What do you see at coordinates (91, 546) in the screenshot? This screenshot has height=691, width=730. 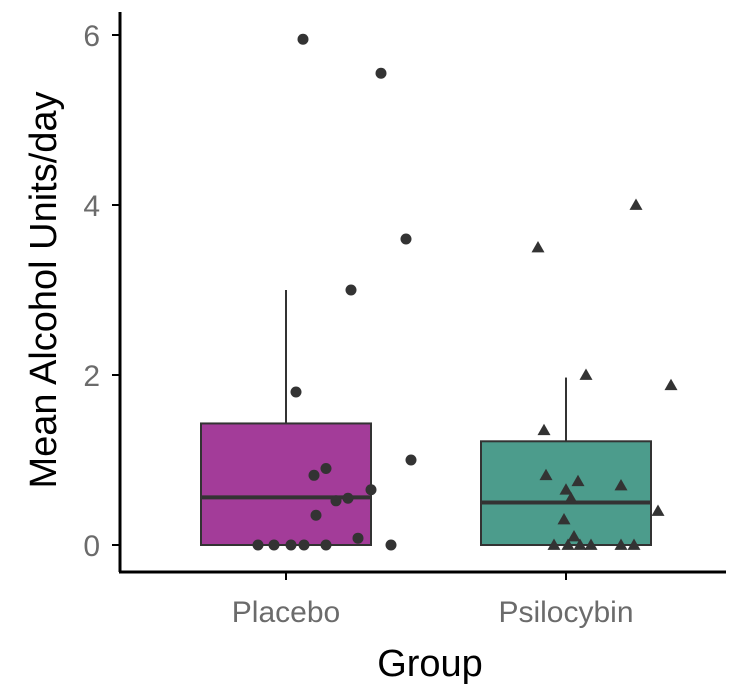 I see `y-tick-label: 0` at bounding box center [91, 546].